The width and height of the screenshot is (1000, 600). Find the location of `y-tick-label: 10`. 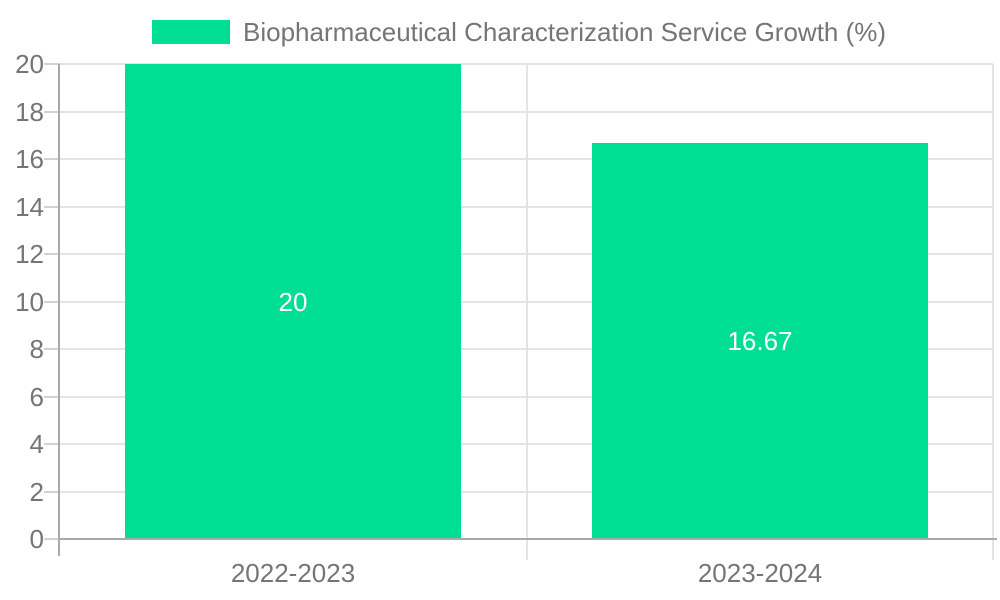

y-tick-label: 10 is located at coordinates (29, 302).